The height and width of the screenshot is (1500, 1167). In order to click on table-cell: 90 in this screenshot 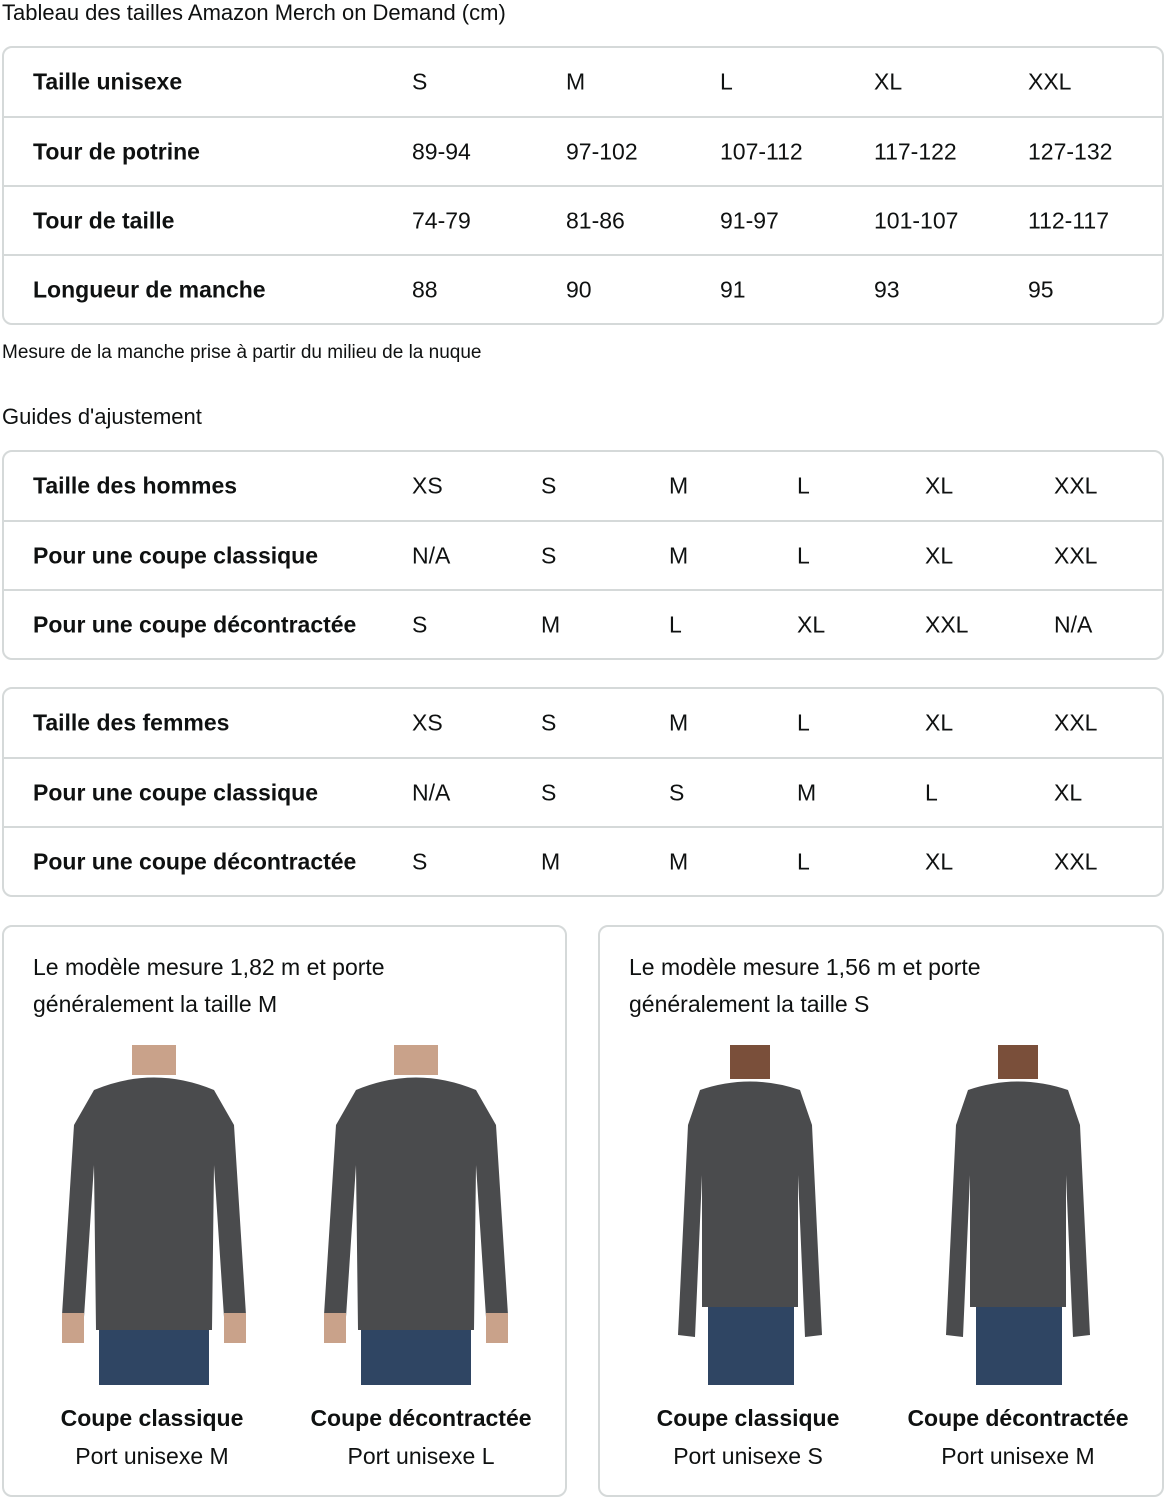, I will do `click(579, 289)`.